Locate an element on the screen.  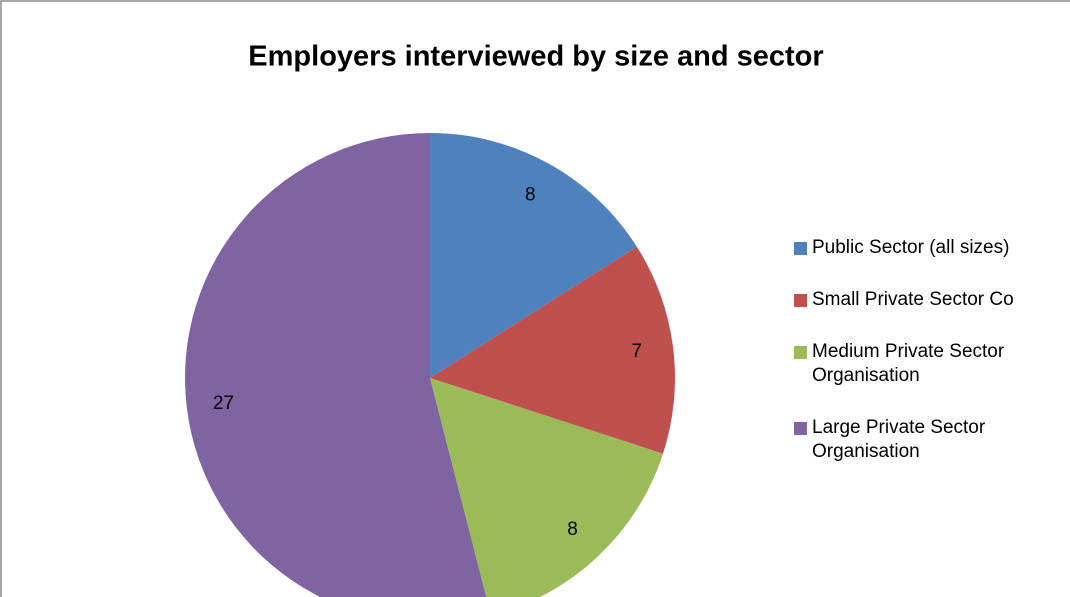
legend-item: Small Private Sector Co is located at coordinates (925, 300).